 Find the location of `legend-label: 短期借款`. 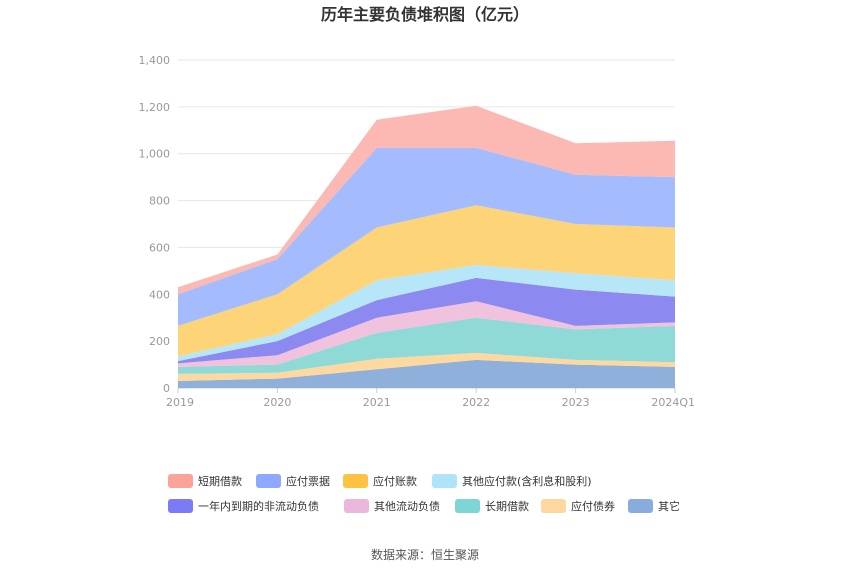

legend-label: 短期借款 is located at coordinates (220, 481).